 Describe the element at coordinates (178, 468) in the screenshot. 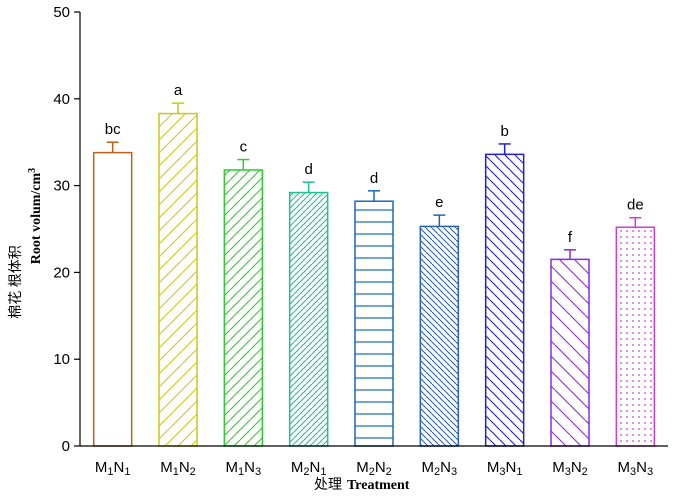

I see `x-category-label: M1N2` at that location.